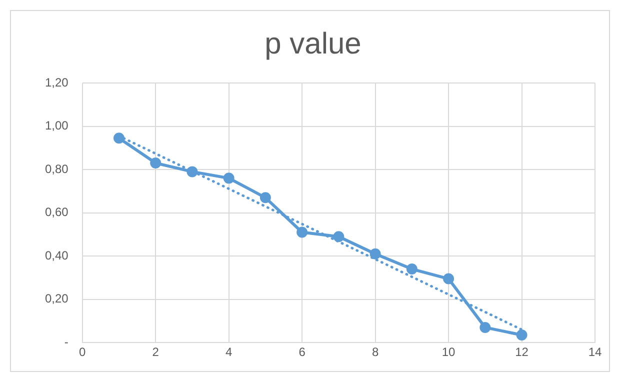 The height and width of the screenshot is (384, 622). Describe the element at coordinates (302, 352) in the screenshot. I see `x-tick-label: 6` at that location.